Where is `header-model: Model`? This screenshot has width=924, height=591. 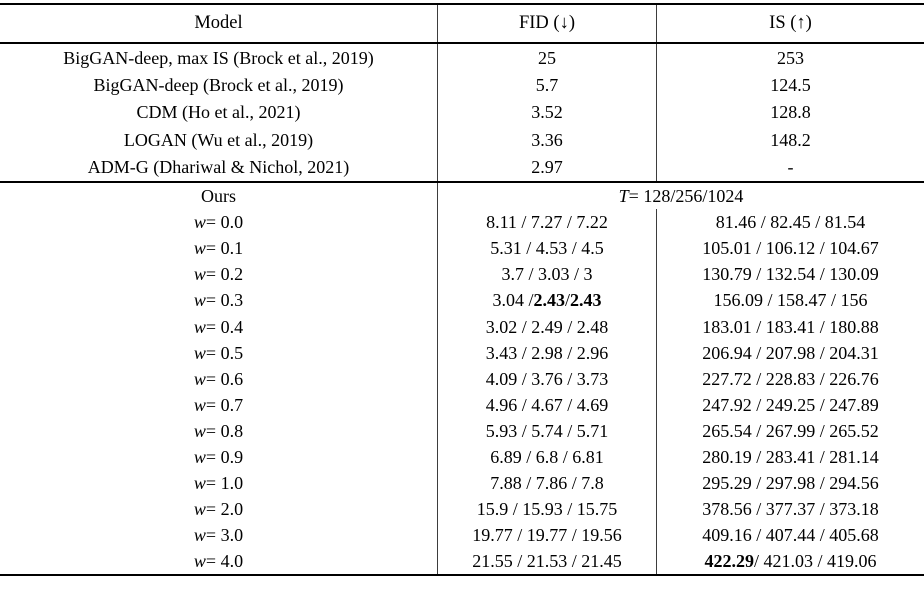 header-model: Model is located at coordinates (218, 23).